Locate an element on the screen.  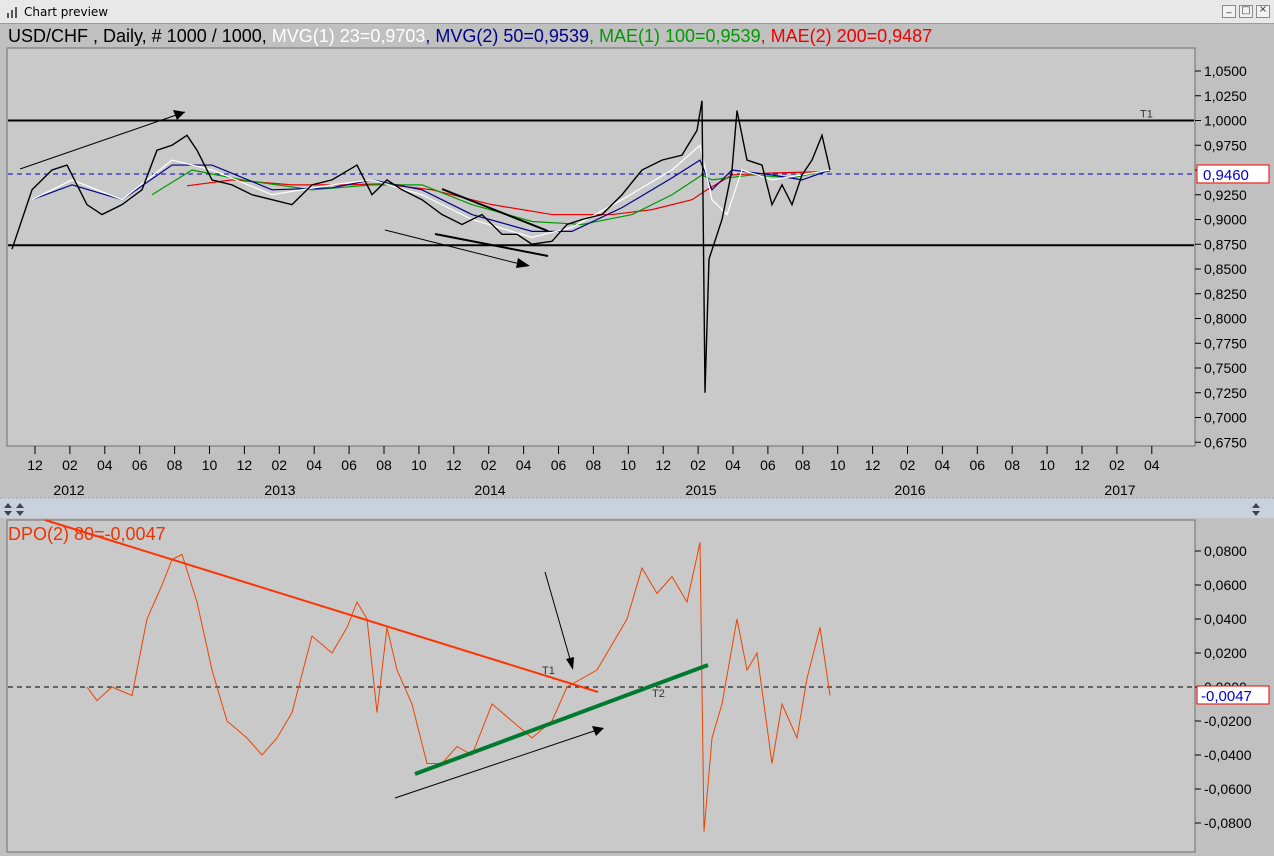
channel-line is located at coordinates (495, 210).